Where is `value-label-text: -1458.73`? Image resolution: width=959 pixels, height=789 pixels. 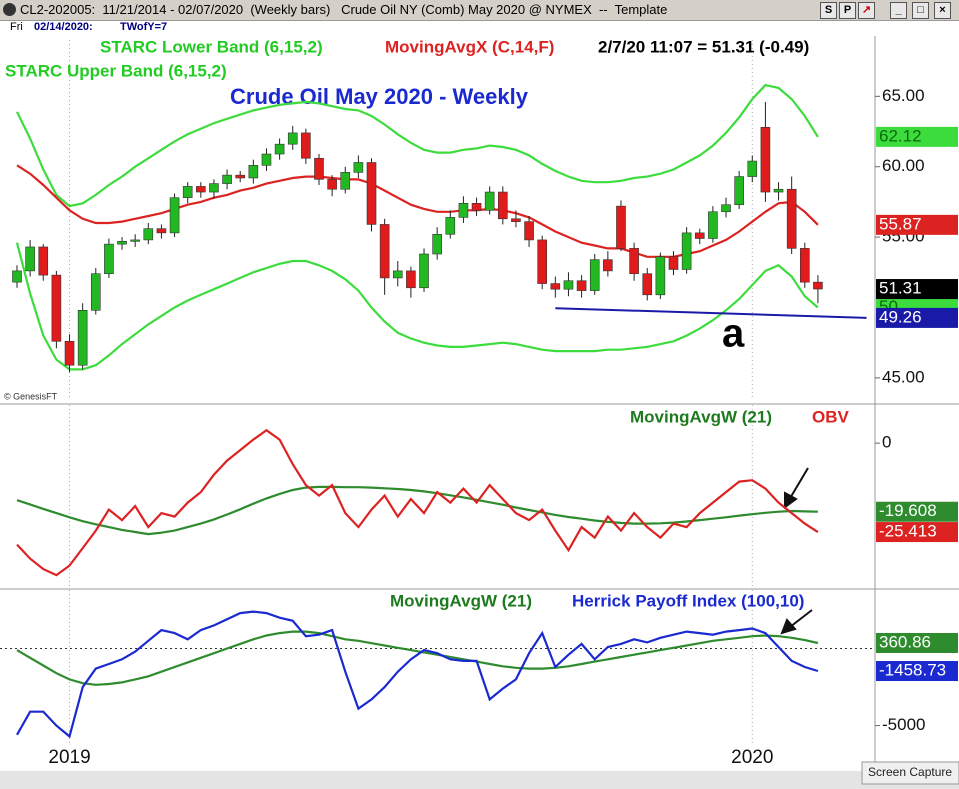
value-label-text: -1458.73 is located at coordinates (912, 670).